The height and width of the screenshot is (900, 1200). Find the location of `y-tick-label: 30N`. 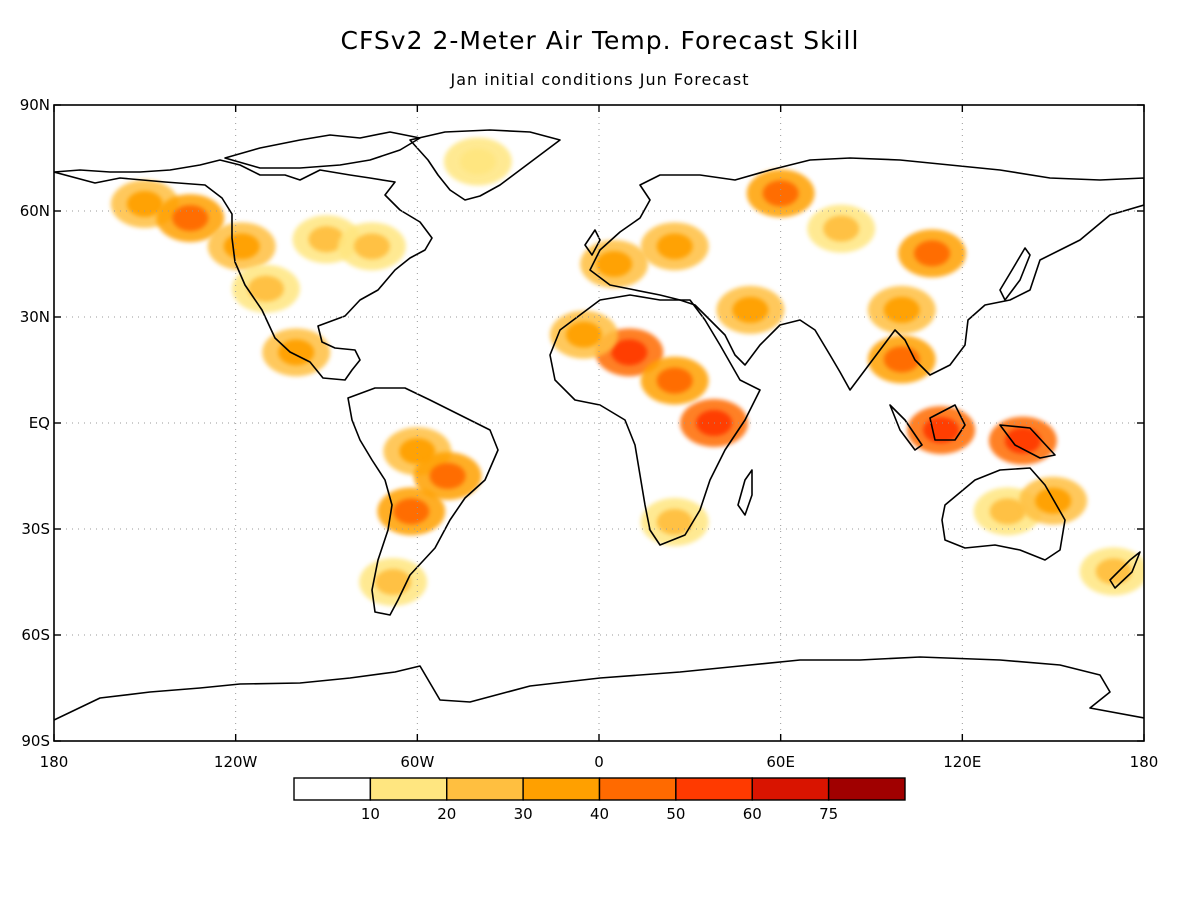

y-tick-label: 30N is located at coordinates (35, 317).